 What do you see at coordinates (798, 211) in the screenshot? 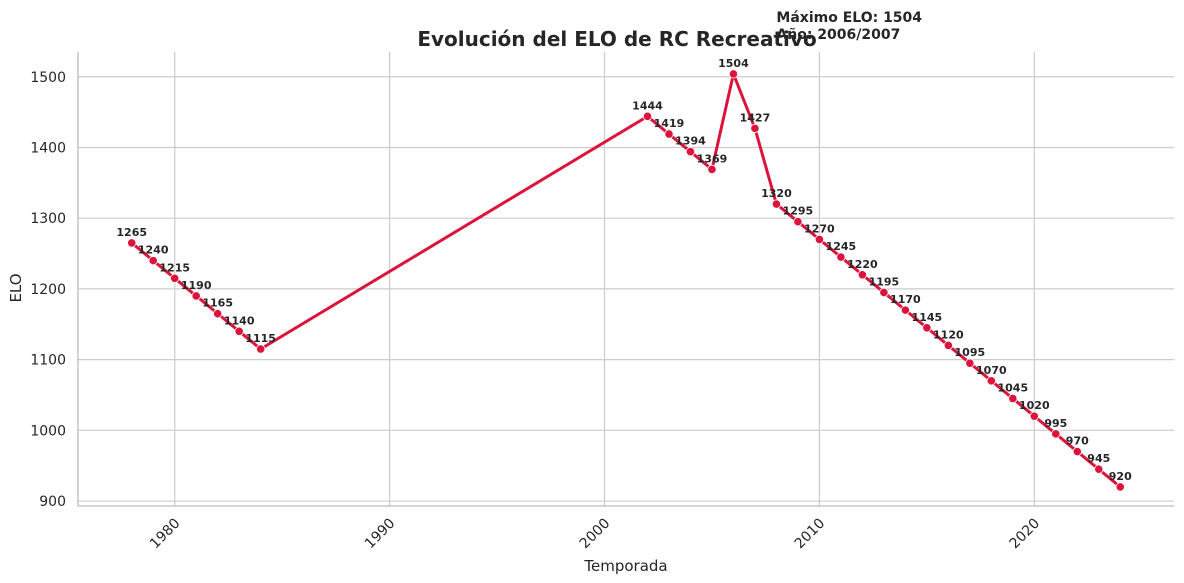
I see `data-label: 1295` at bounding box center [798, 211].